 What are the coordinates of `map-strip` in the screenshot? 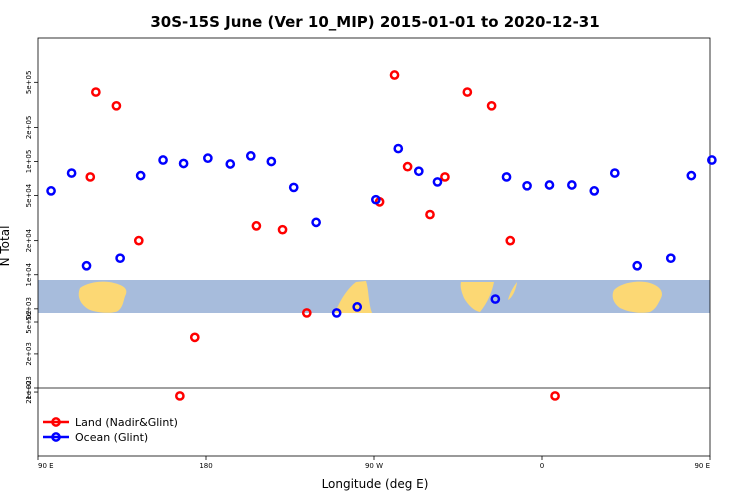 It's located at (374, 296).